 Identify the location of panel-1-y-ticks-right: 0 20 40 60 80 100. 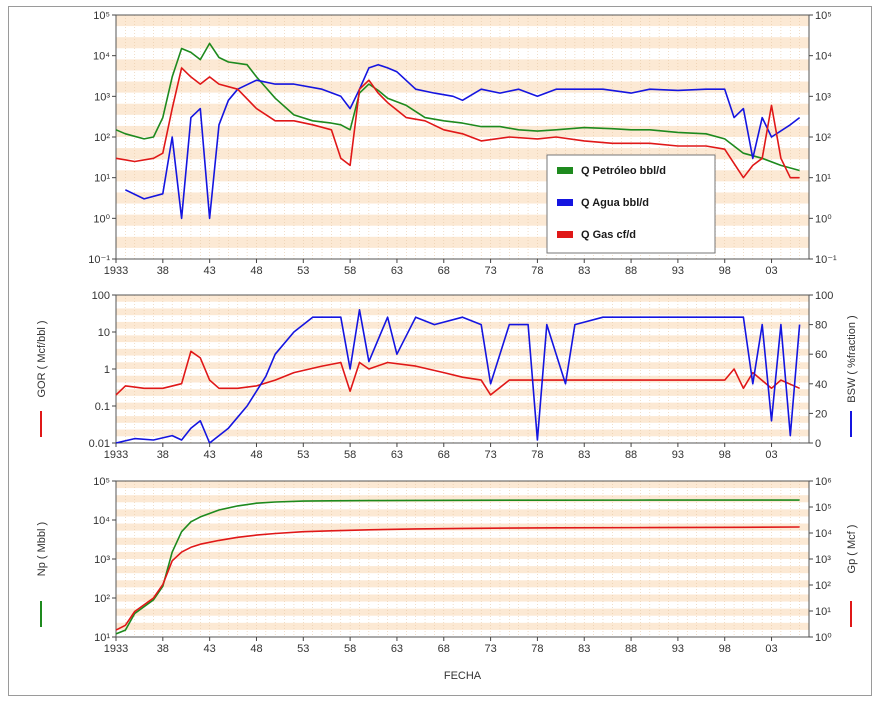
(821, 370).